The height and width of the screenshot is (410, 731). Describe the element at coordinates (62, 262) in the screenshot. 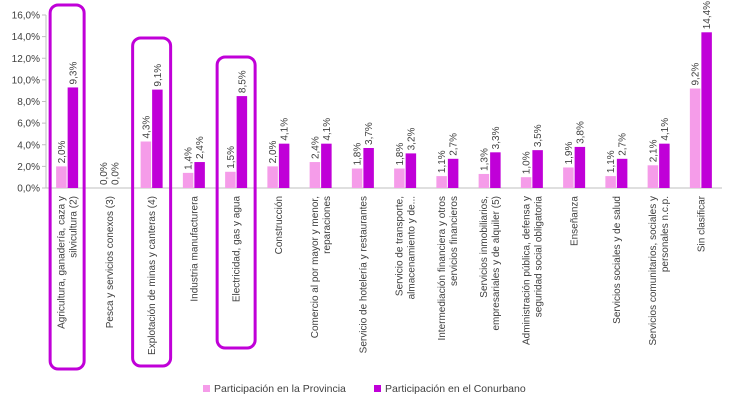

I see `category-label: Agricultura, ganadería, caza y` at that location.